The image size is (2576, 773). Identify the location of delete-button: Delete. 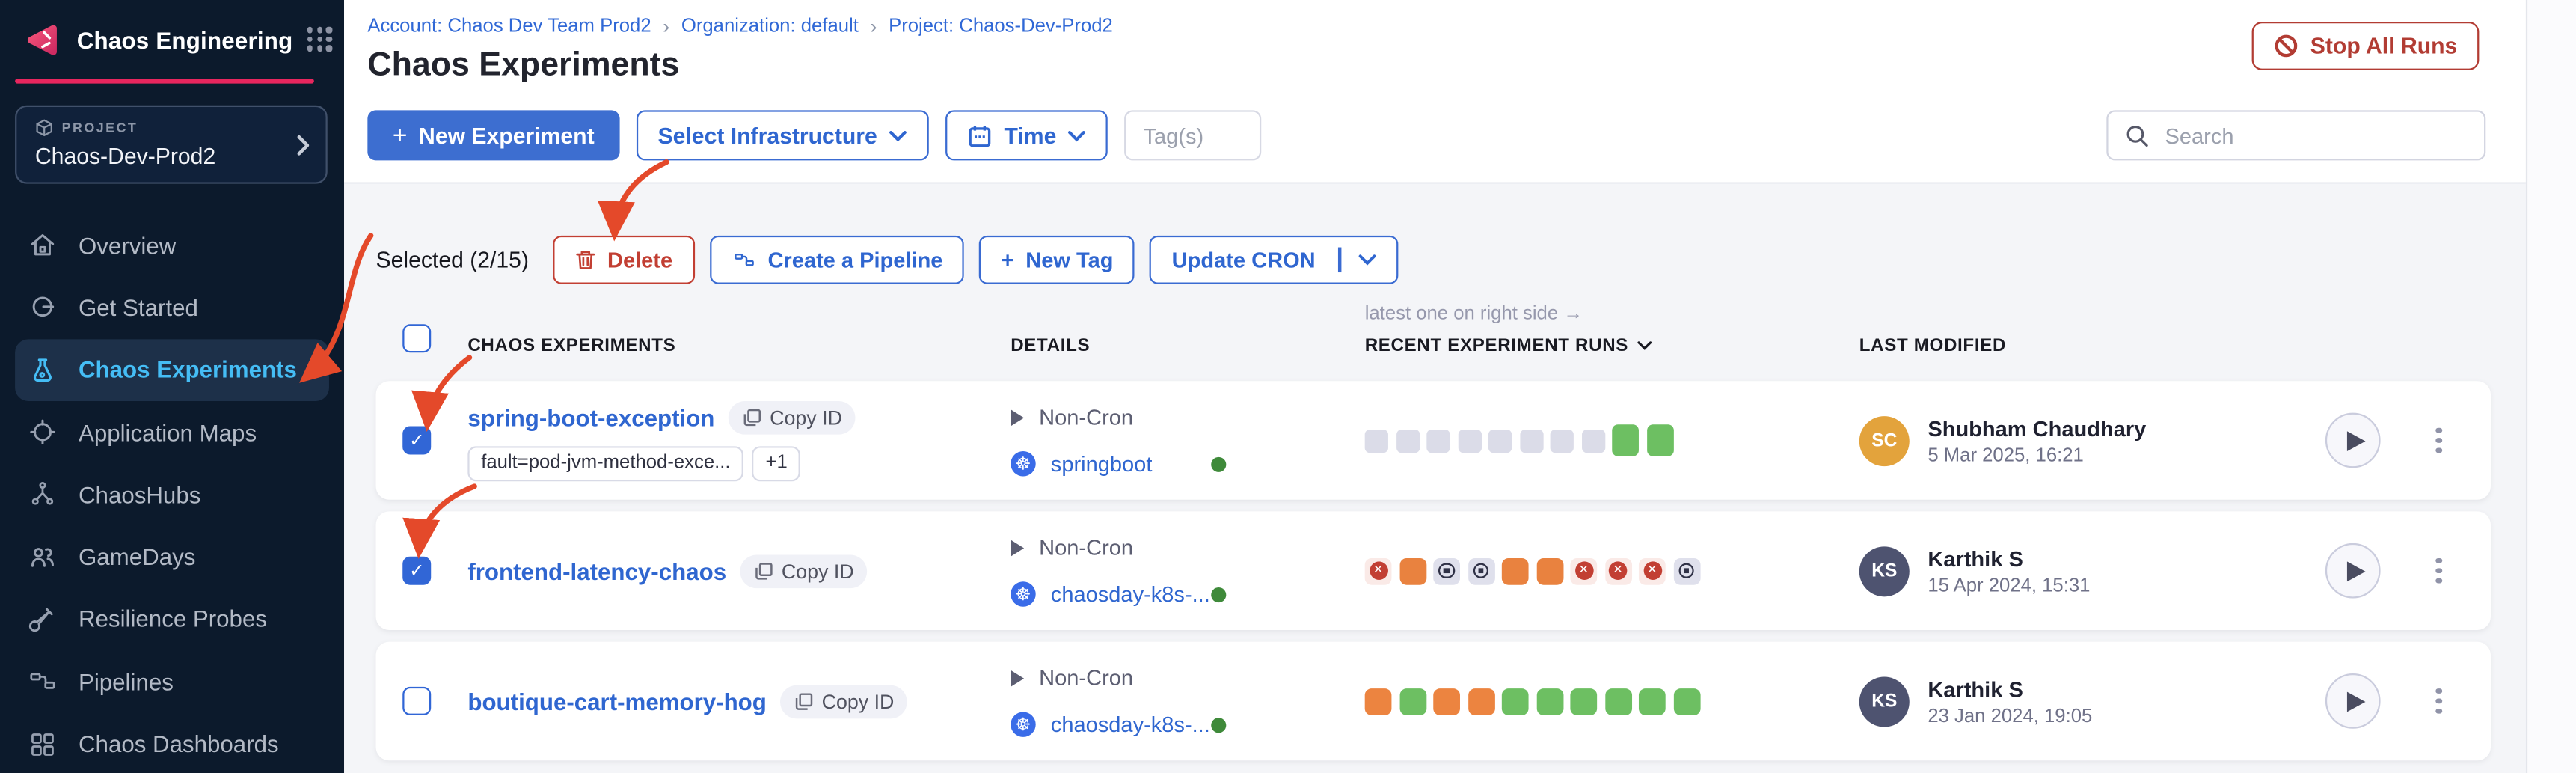
(623, 259).